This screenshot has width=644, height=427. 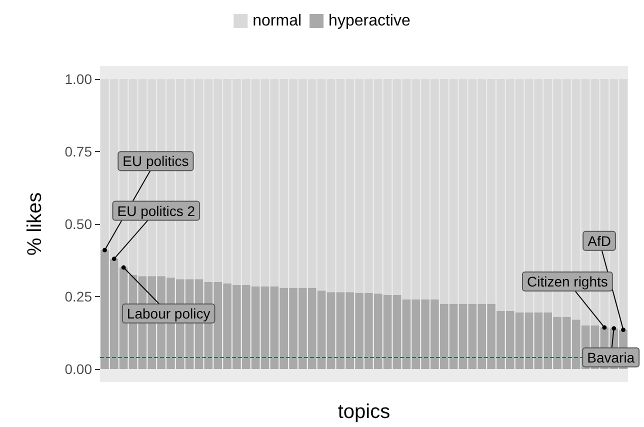 What do you see at coordinates (567, 281) in the screenshot?
I see `annotation: Citizen rights` at bounding box center [567, 281].